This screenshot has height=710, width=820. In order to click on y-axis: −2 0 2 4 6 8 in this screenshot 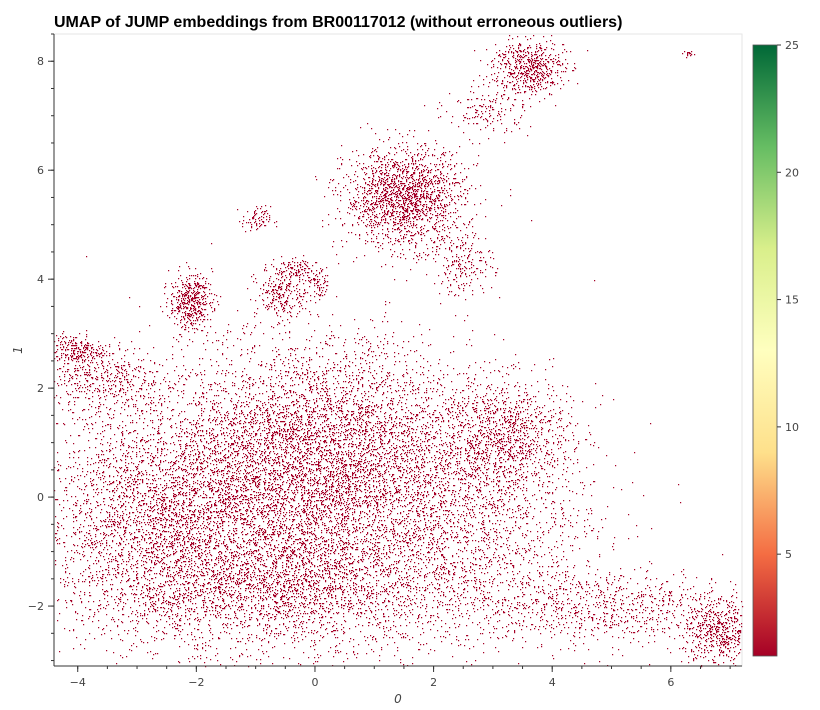, I will do `click(41, 349)`.